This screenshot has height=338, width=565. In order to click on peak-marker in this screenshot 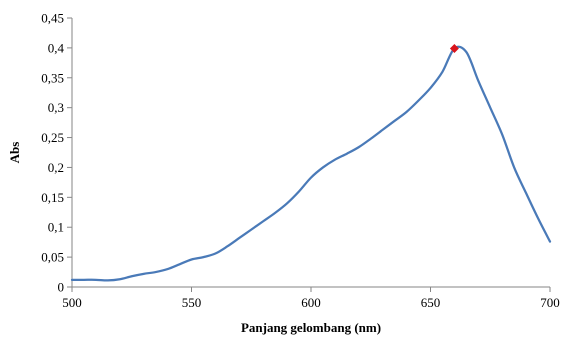, I will do `click(454, 48)`.